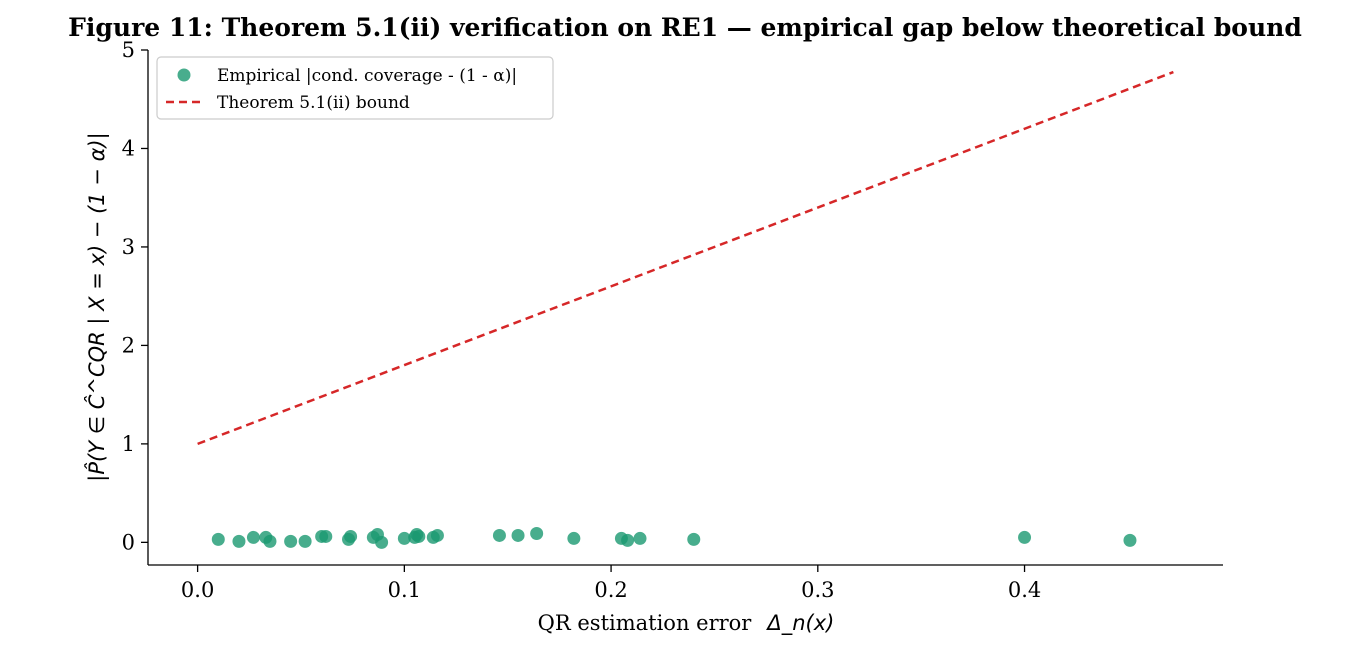  Describe the element at coordinates (128, 542) in the screenshot. I see `y-tick-label: 0` at that location.